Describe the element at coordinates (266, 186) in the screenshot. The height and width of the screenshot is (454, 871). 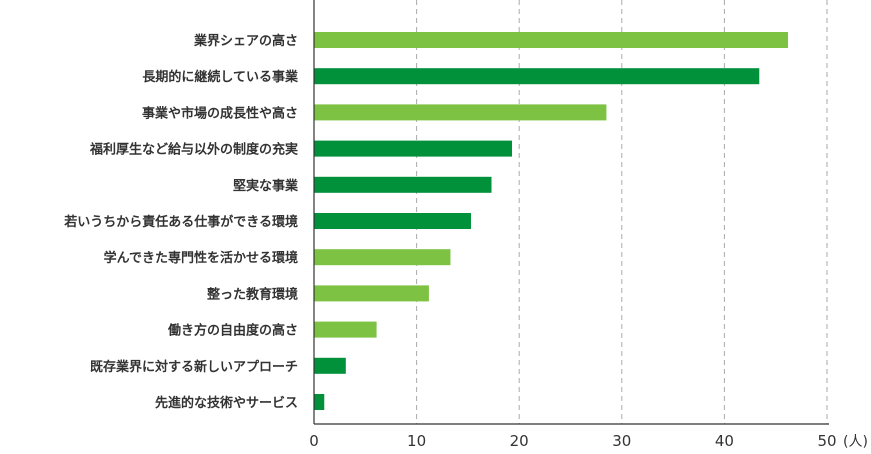
I see `category-label-5: 堅実な事業` at that location.